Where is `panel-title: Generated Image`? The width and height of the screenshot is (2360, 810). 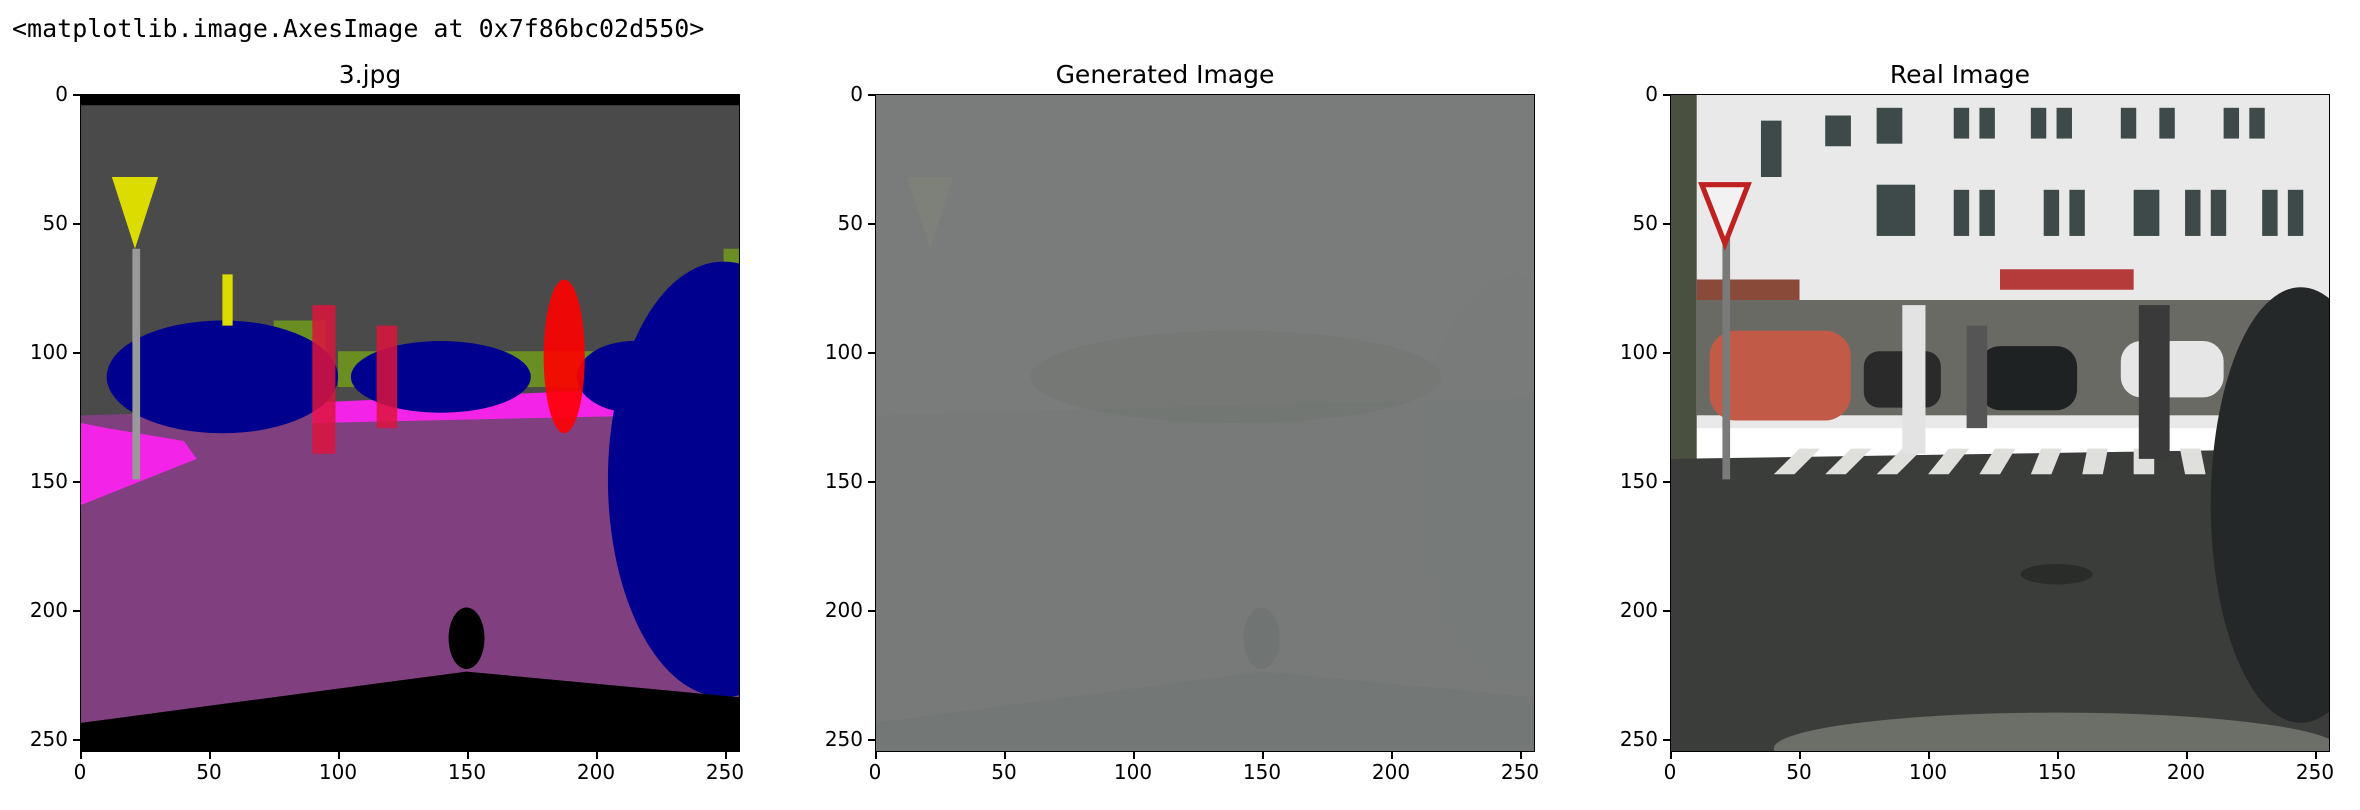 panel-title: Generated Image is located at coordinates (1165, 74).